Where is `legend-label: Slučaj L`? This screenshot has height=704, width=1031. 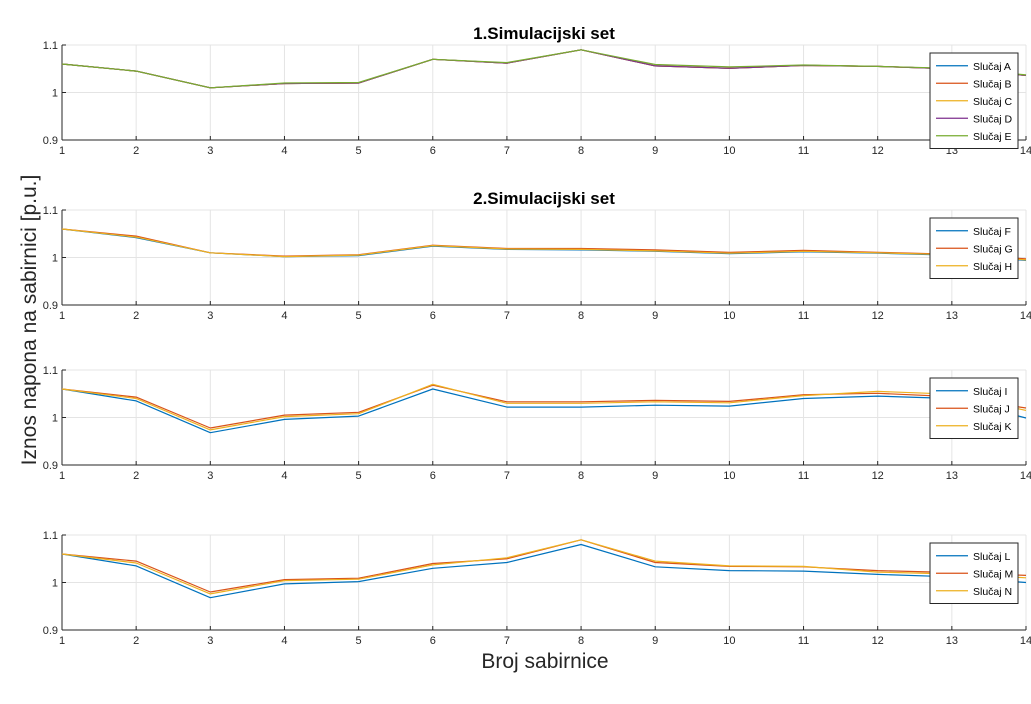
legend-label: Slučaj L is located at coordinates (992, 557).